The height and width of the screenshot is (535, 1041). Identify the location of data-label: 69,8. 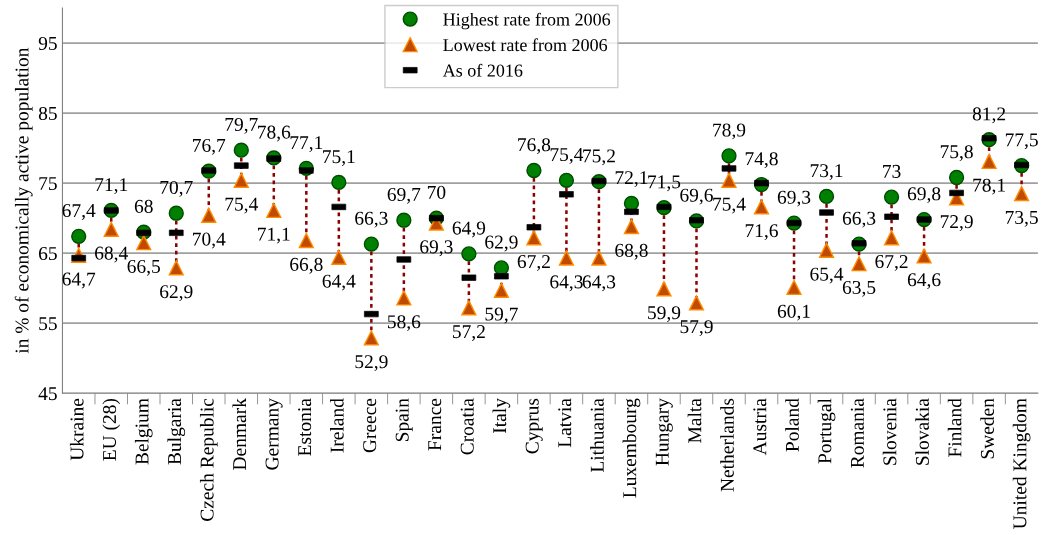
(924, 195).